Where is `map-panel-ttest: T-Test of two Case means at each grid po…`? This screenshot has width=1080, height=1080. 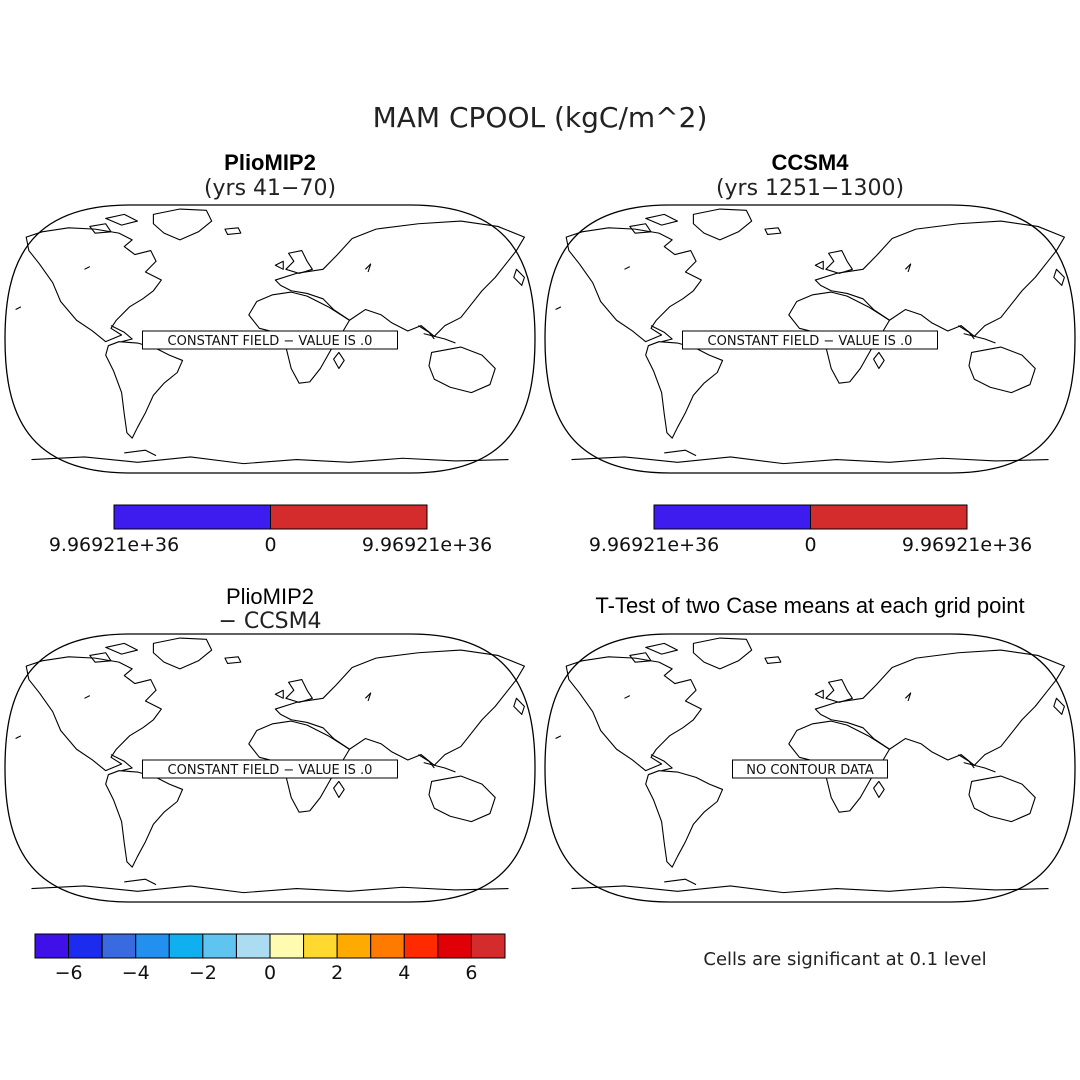 map-panel-ttest: T-Test of two Case means at each grid po… is located at coordinates (810, 747).